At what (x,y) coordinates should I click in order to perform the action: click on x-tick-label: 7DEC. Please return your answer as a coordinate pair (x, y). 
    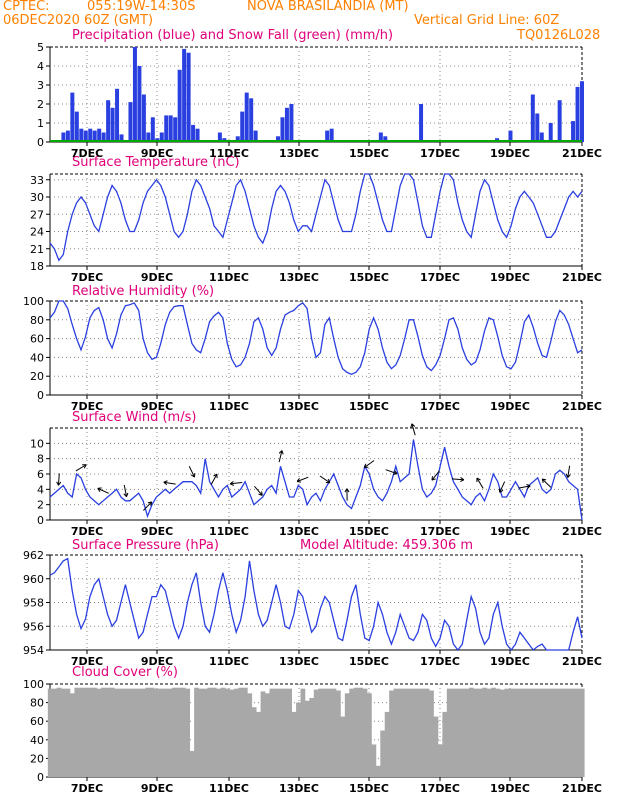
    Looking at the image, I should click on (87, 277).